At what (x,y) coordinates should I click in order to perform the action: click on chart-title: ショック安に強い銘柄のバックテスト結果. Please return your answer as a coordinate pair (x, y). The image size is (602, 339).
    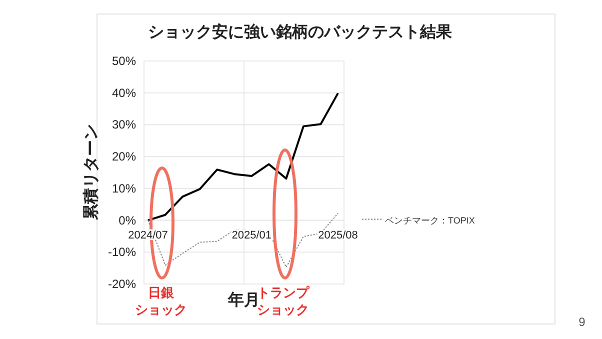
    Looking at the image, I should click on (300, 31).